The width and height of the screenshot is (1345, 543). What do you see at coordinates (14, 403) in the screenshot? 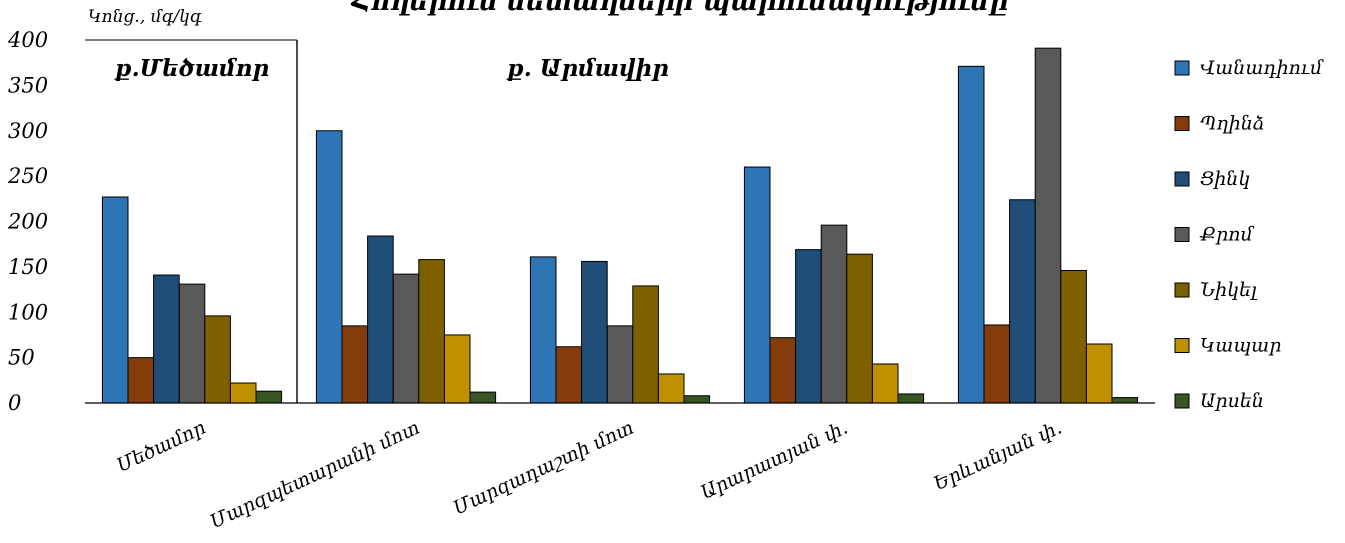
I see `y-tick-label: 0` at bounding box center [14, 403].